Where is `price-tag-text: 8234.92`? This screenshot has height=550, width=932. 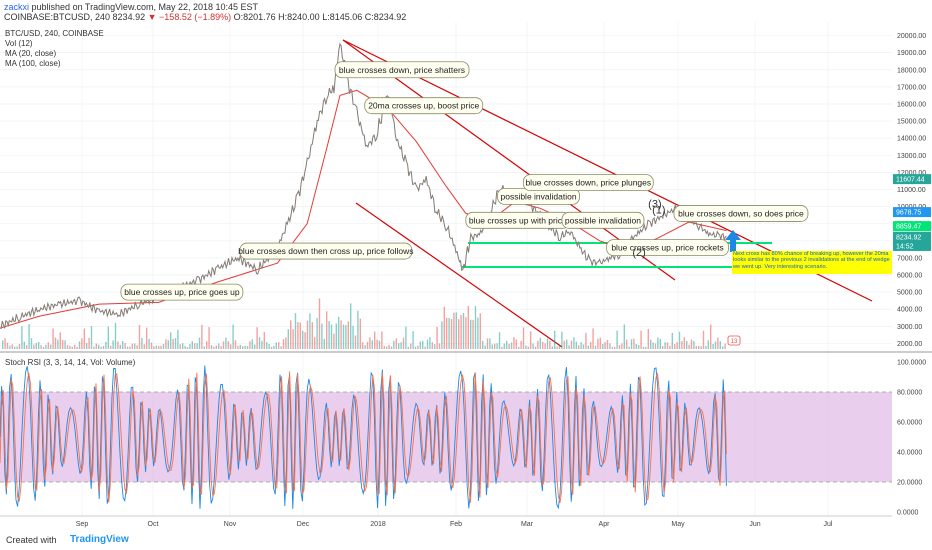
price-tag-text: 8234.92 is located at coordinates (908, 237).